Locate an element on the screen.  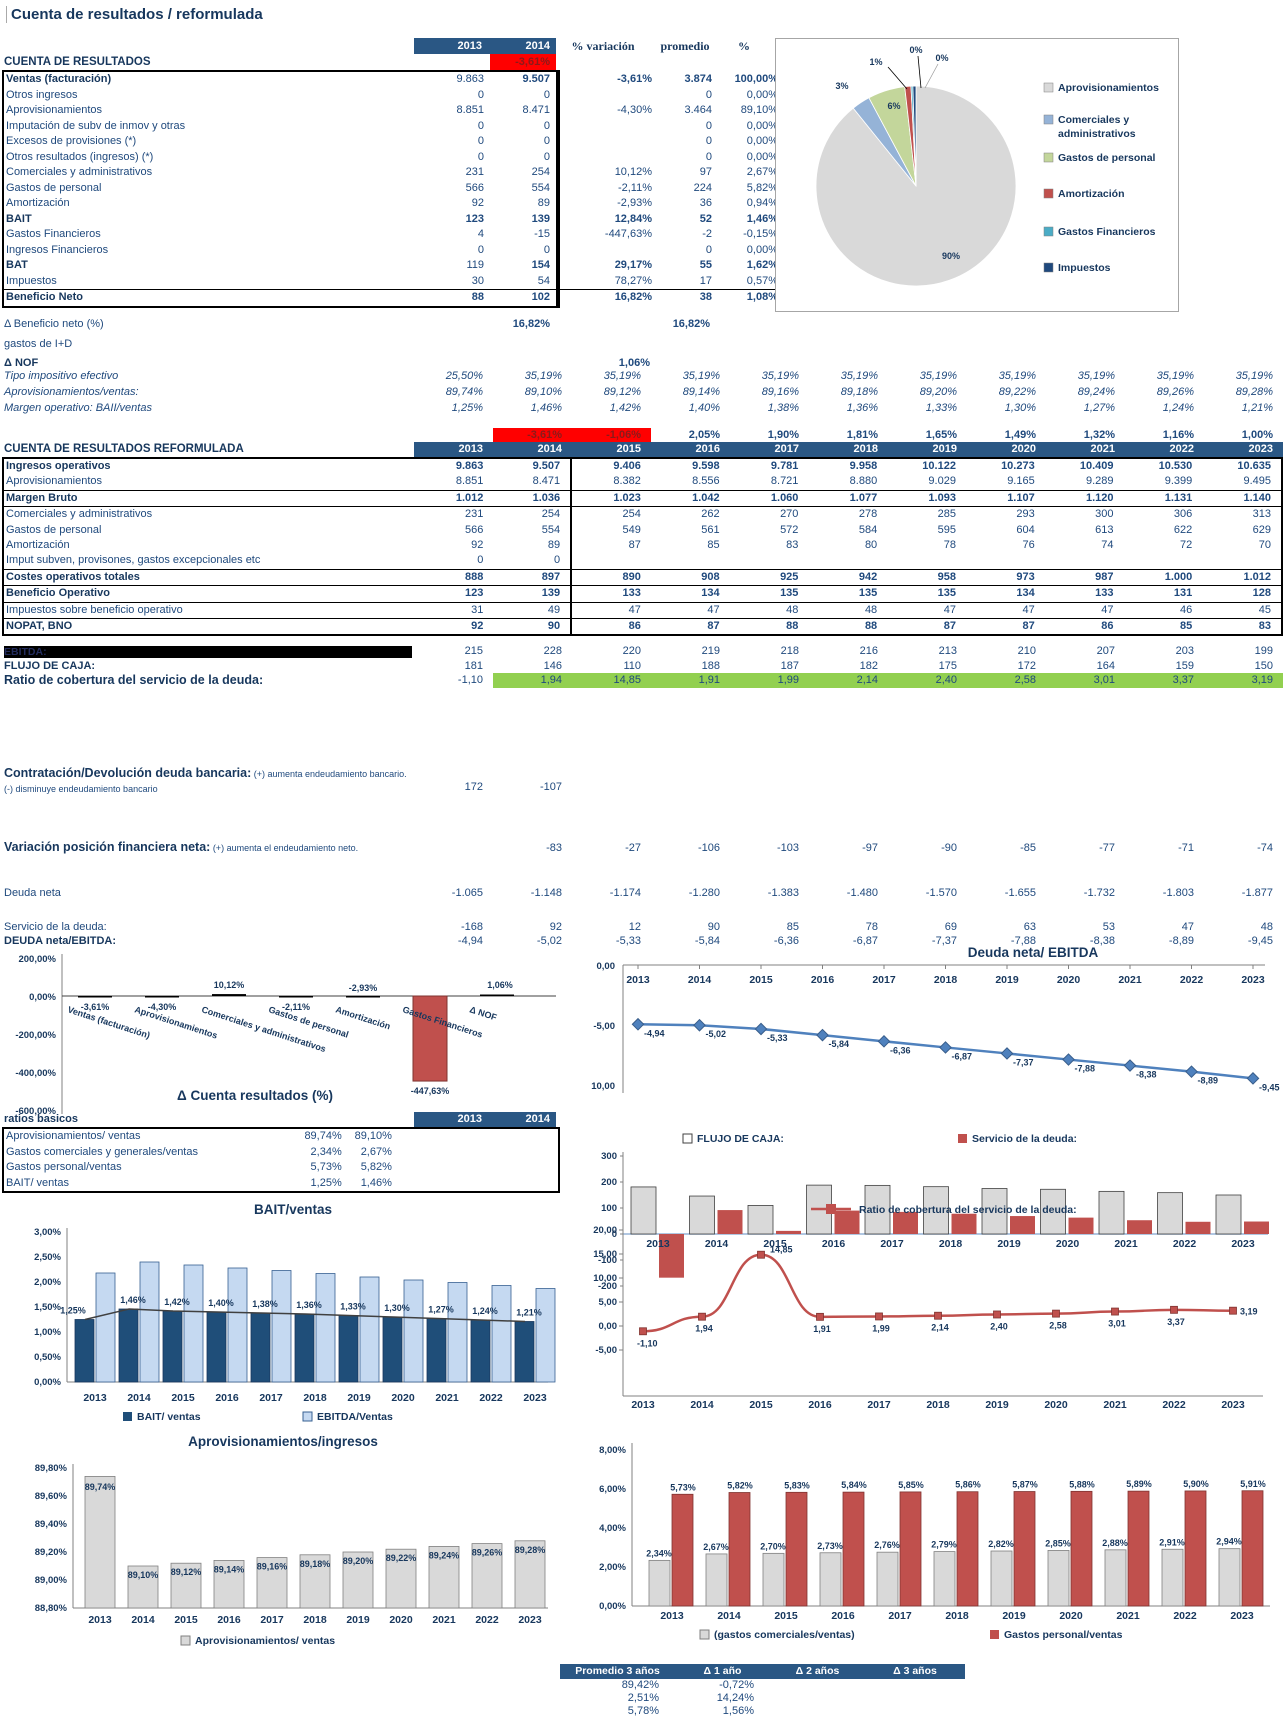
value-cell: 88 is located at coordinates (871, 625).